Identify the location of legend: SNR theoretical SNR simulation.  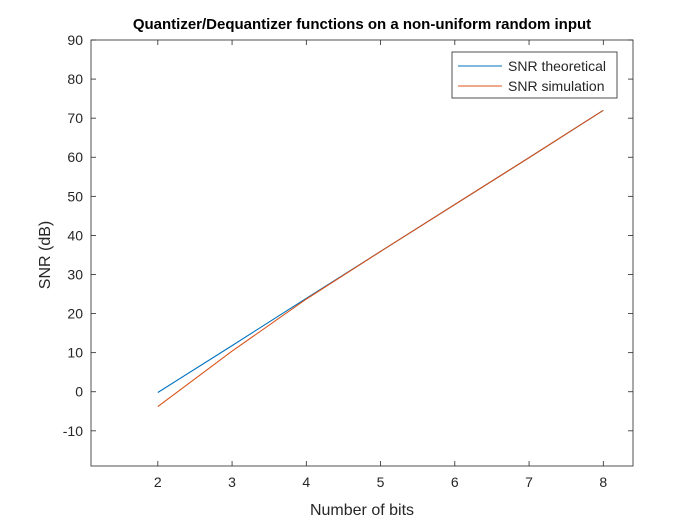
(534, 75).